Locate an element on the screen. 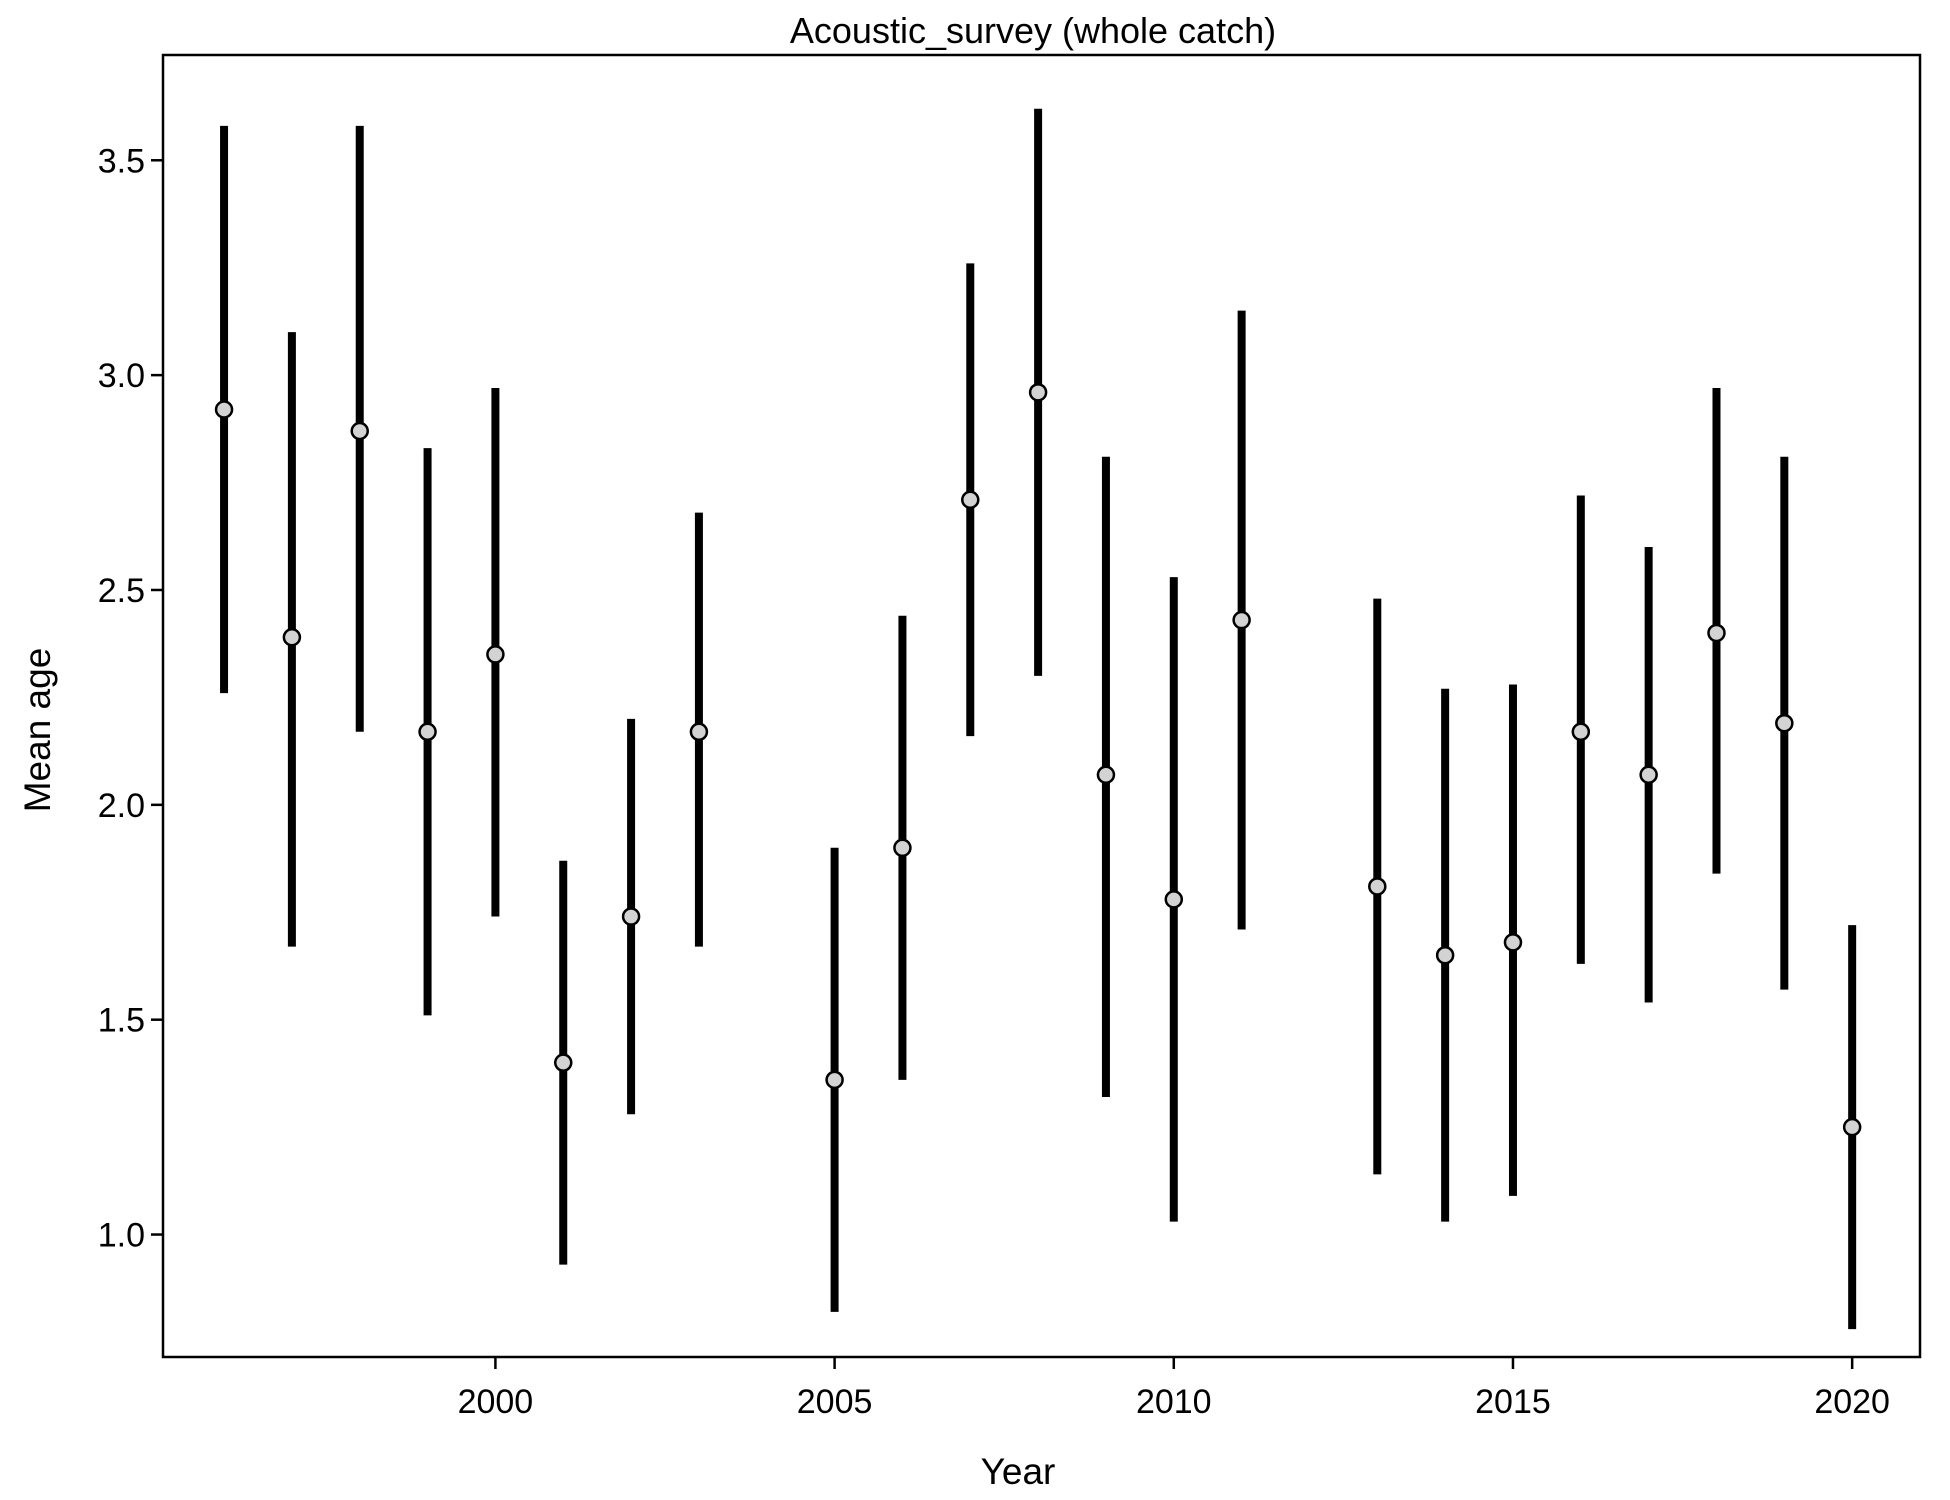 This screenshot has width=1950, height=1500. y-tick-label: 3.5 is located at coordinates (121, 161).